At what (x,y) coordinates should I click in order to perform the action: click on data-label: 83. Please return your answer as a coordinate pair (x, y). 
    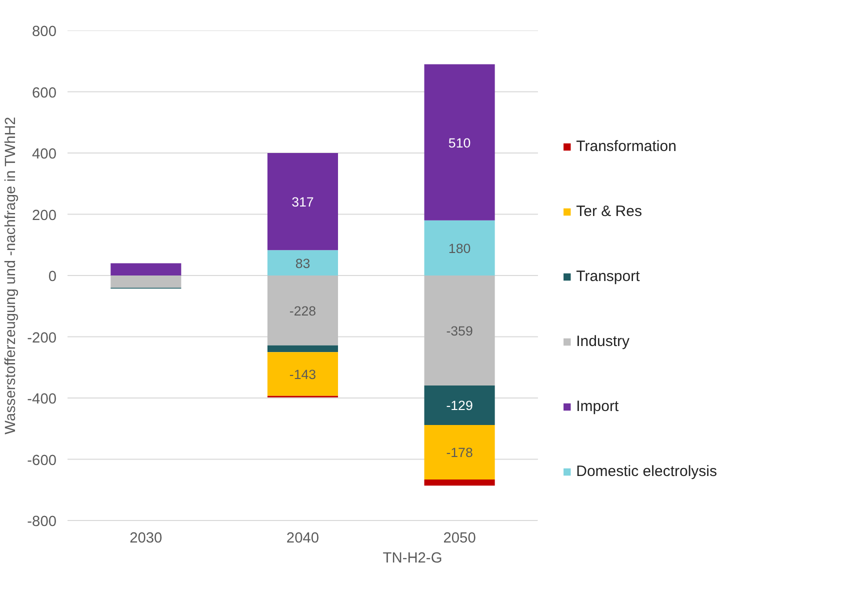
    Looking at the image, I should click on (302, 263).